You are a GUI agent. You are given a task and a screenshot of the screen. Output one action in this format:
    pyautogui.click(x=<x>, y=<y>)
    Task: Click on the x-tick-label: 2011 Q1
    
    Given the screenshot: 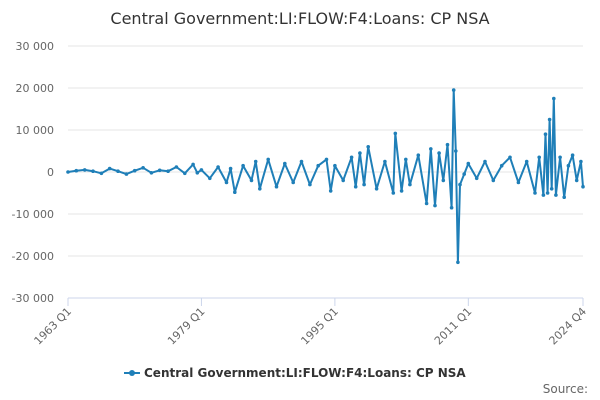 What is the action you would take?
    pyautogui.click(x=453, y=326)
    